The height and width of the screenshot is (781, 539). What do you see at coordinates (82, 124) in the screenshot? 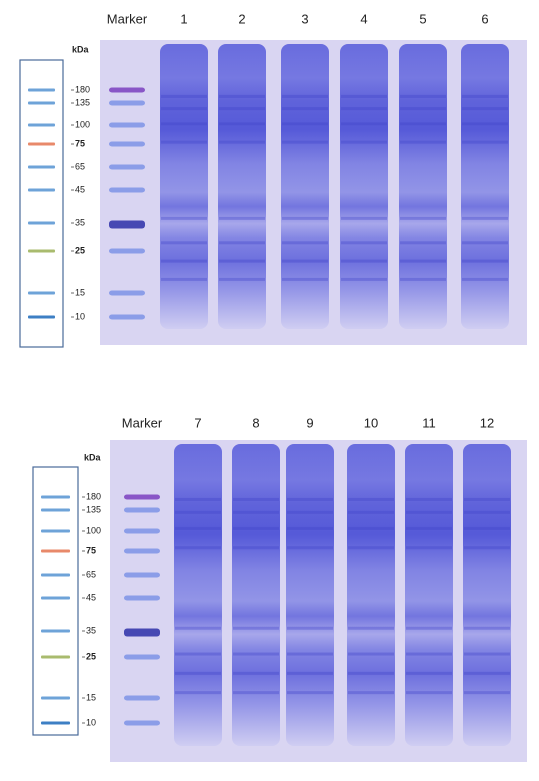
I see `ladder-label: 100` at bounding box center [82, 124].